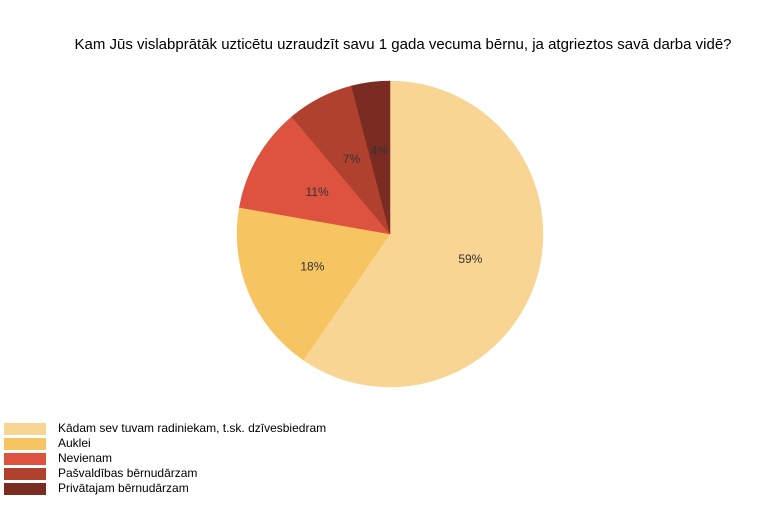 The image size is (780, 520). I want to click on legend-item-5: Privātajam bērnudārzam, so click(165, 488).